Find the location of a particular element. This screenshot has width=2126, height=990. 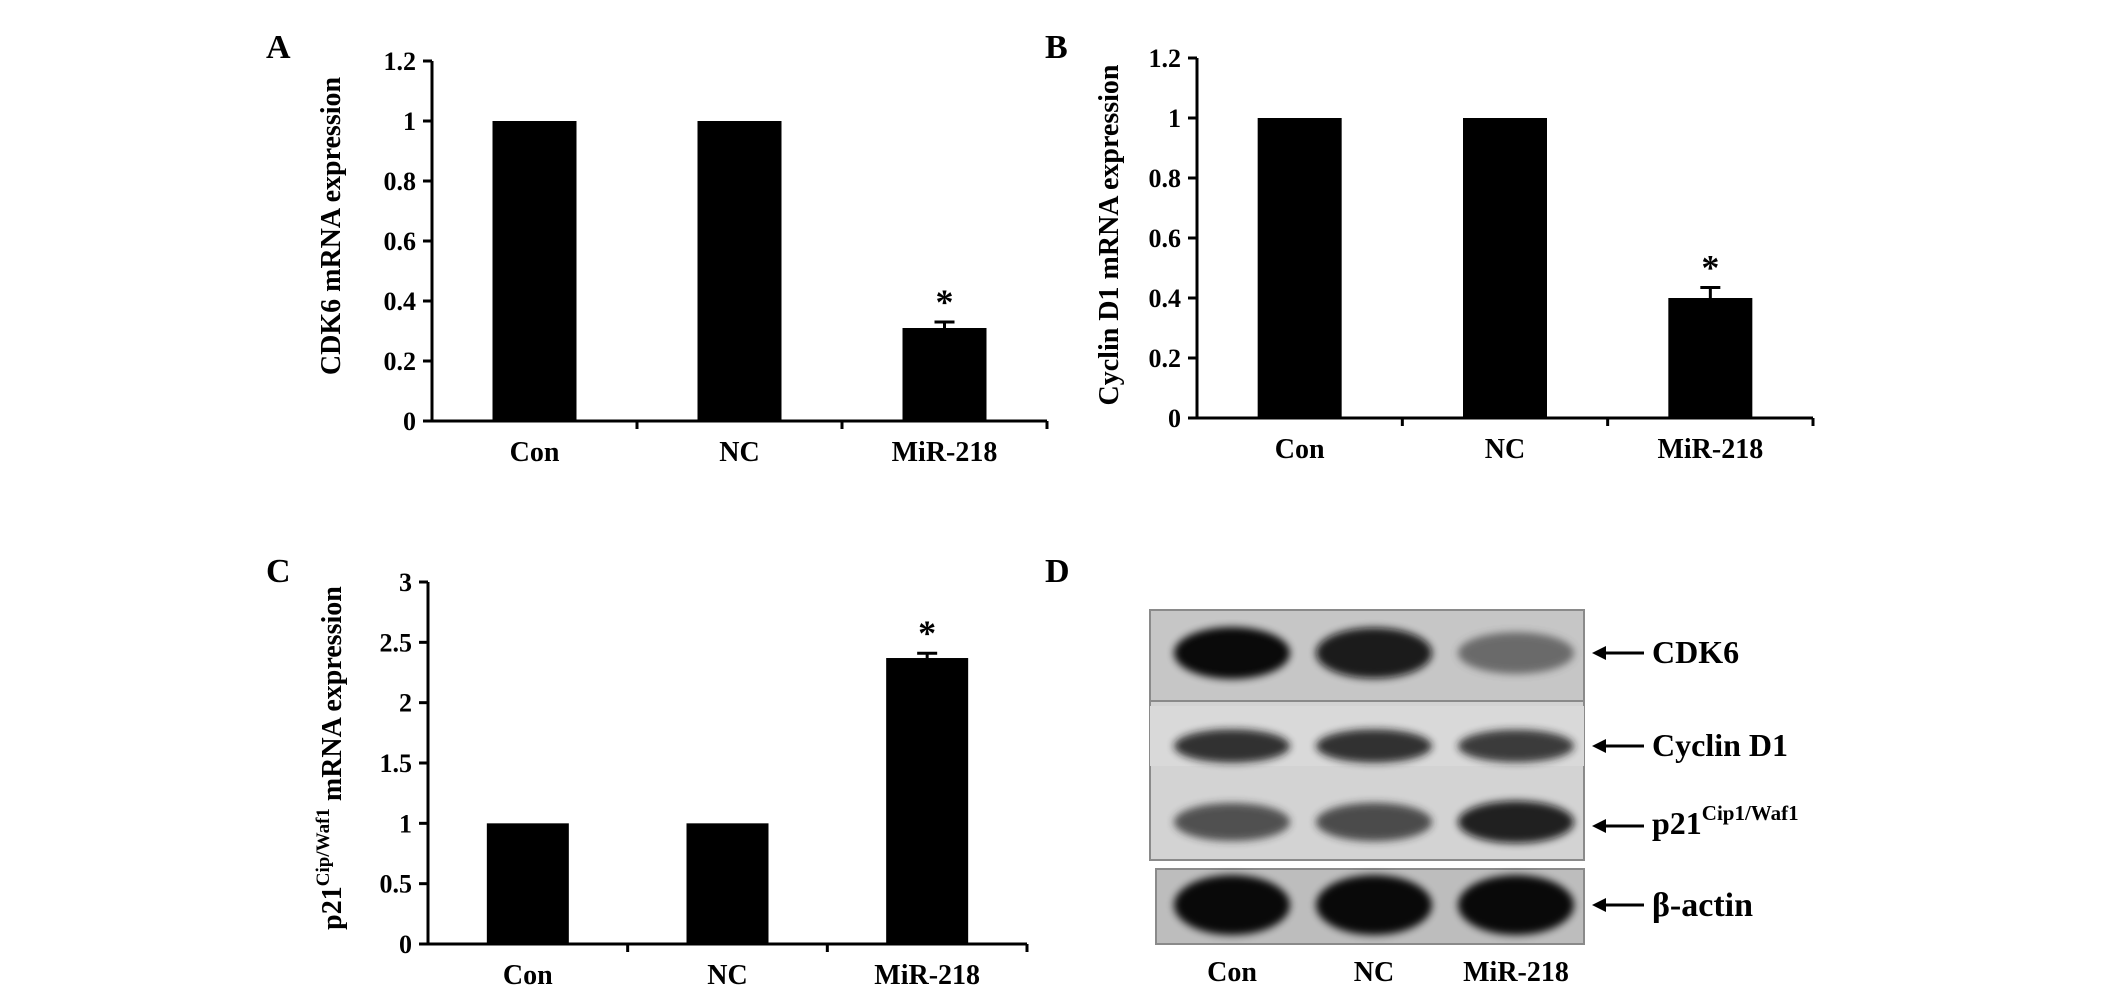

chart-b-category-label: NC is located at coordinates (1505, 449).